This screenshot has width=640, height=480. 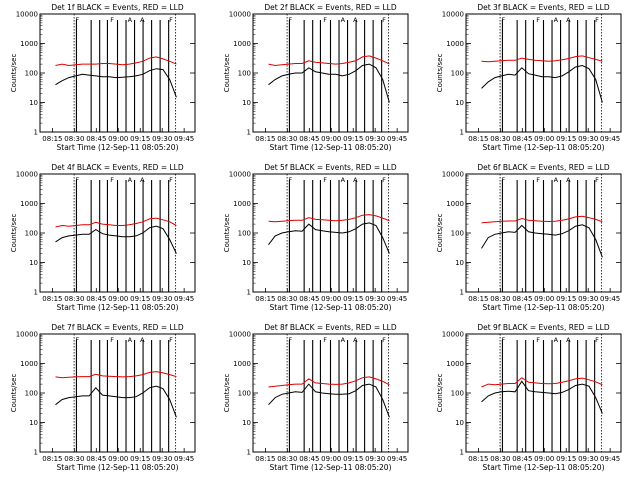 I want to click on chart-title: Det 3f BLACK = Events, RED = LLD, so click(x=543, y=7).